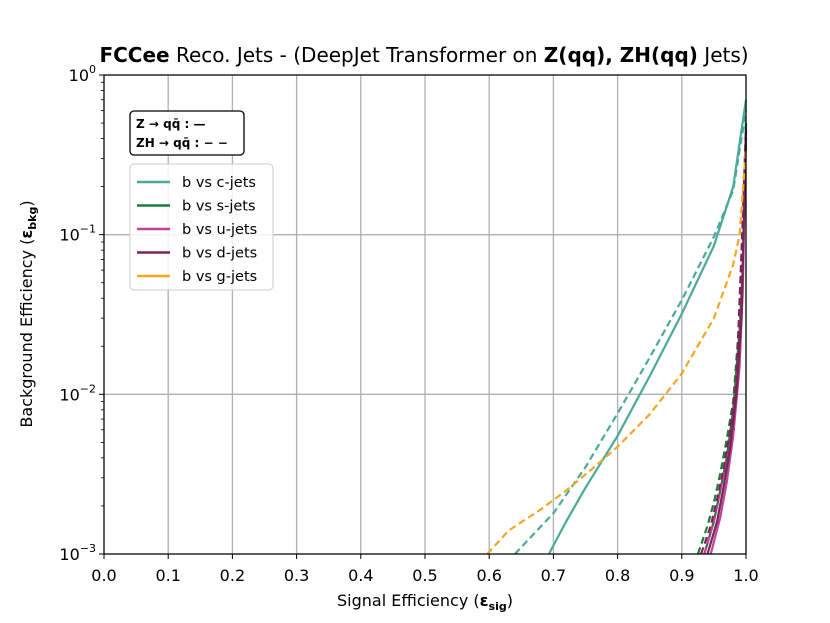 This screenshot has height=623, width=830. What do you see at coordinates (232, 575) in the screenshot?
I see `x-tick-label: 0.2` at bounding box center [232, 575].